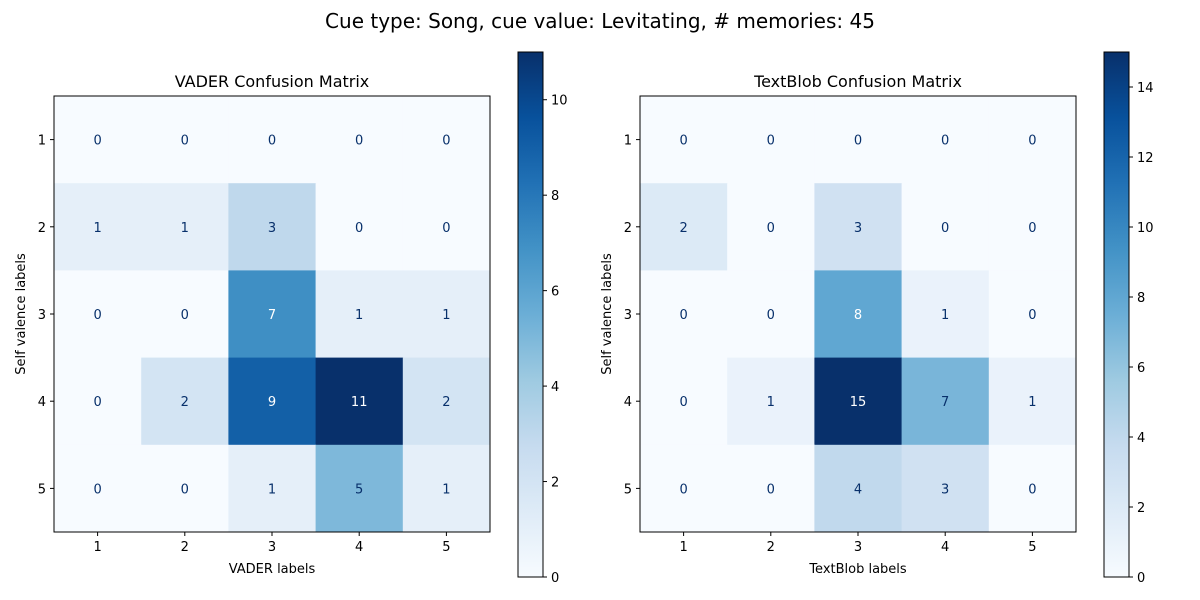 This screenshot has width=1200, height=600. What do you see at coordinates (771, 547) in the screenshot?
I see `textblob-x-tick-label: 2` at bounding box center [771, 547].